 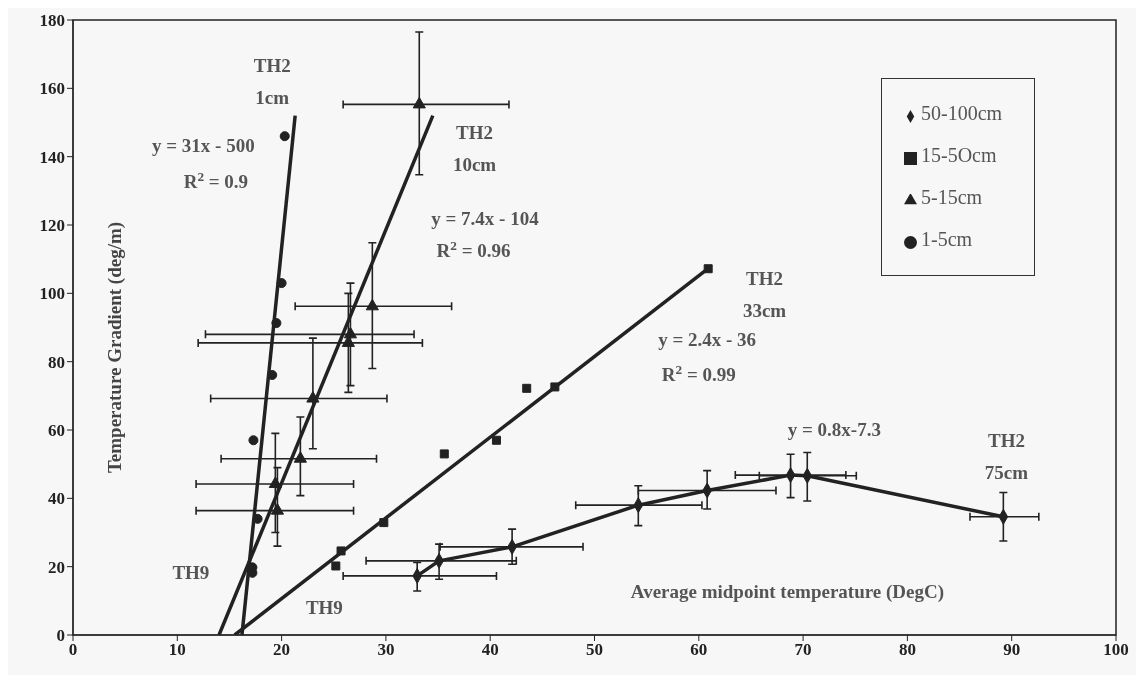 What do you see at coordinates (1006, 457) in the screenshot?
I see `annotation: TH2 75cm` at bounding box center [1006, 457].